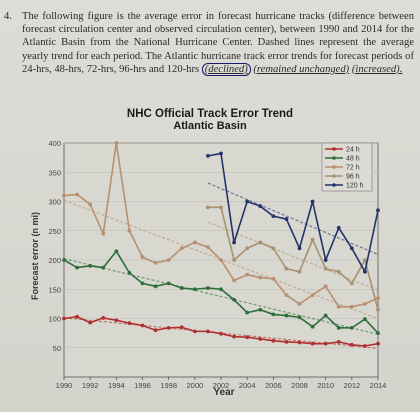 The height and width of the screenshot is (412, 420). I want to click on legend: 24 h 48 h 72 h 96 h 120 h, so click(347, 167).